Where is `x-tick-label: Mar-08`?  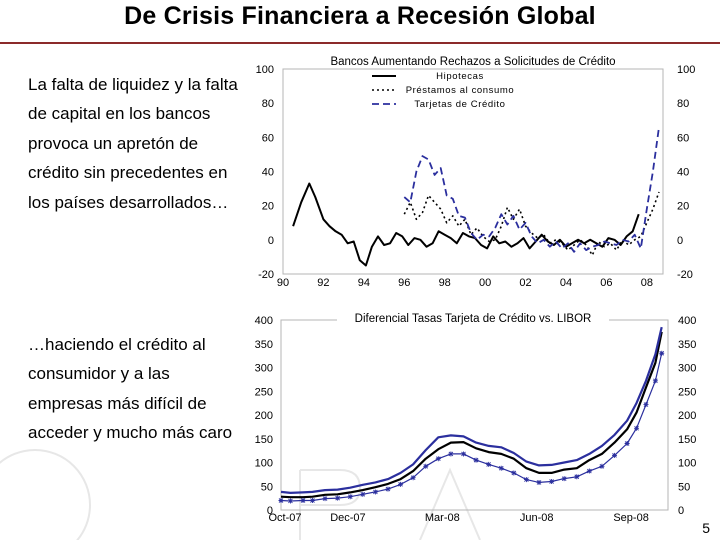 x-tick-label: Mar-08 is located at coordinates (442, 518).